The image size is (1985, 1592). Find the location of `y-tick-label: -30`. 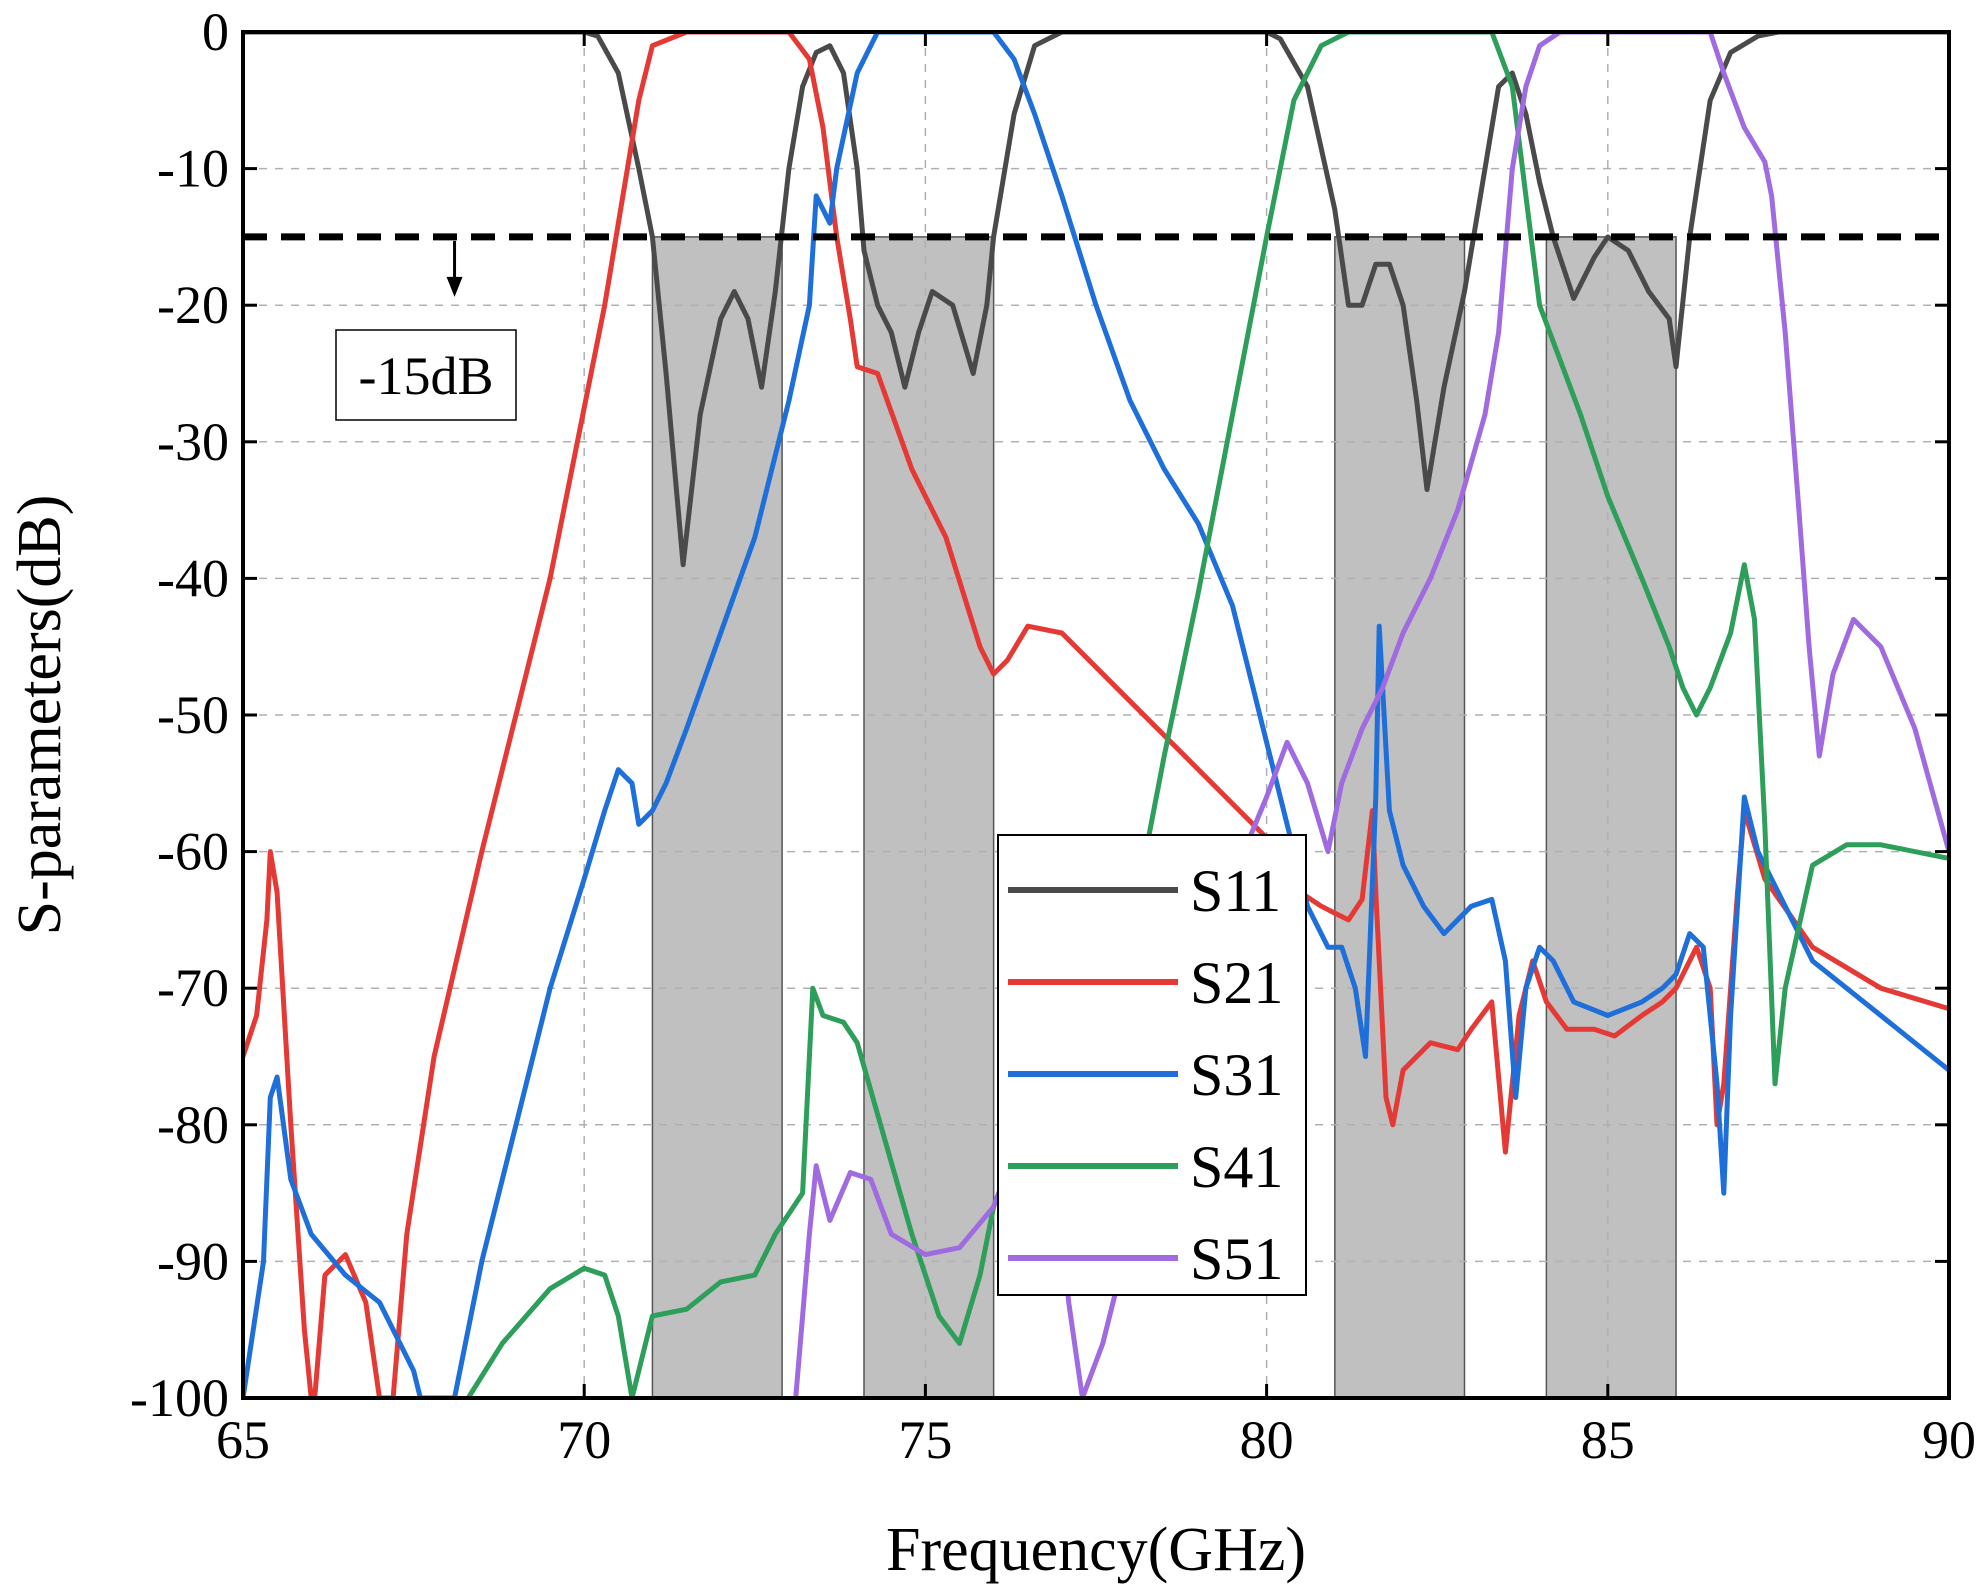

y-tick-label: -30 is located at coordinates (193, 442).